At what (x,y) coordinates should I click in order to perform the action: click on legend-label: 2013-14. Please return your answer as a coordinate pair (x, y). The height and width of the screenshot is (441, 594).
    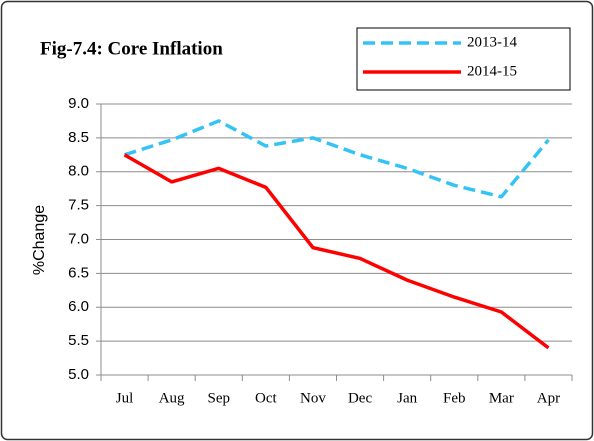
    Looking at the image, I should click on (492, 42).